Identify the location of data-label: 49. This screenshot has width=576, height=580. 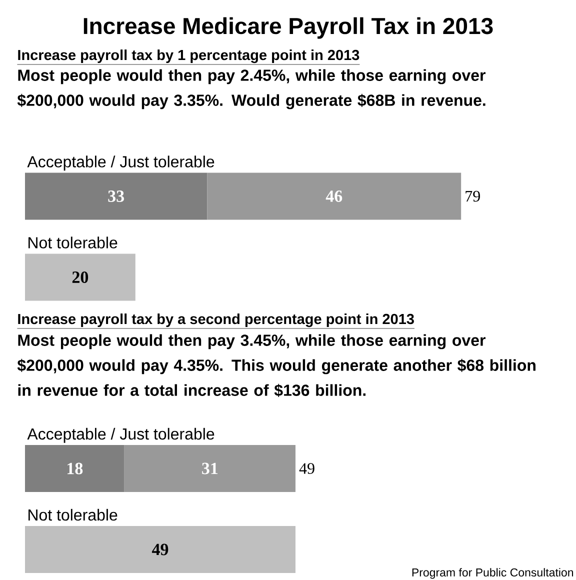
(160, 550).